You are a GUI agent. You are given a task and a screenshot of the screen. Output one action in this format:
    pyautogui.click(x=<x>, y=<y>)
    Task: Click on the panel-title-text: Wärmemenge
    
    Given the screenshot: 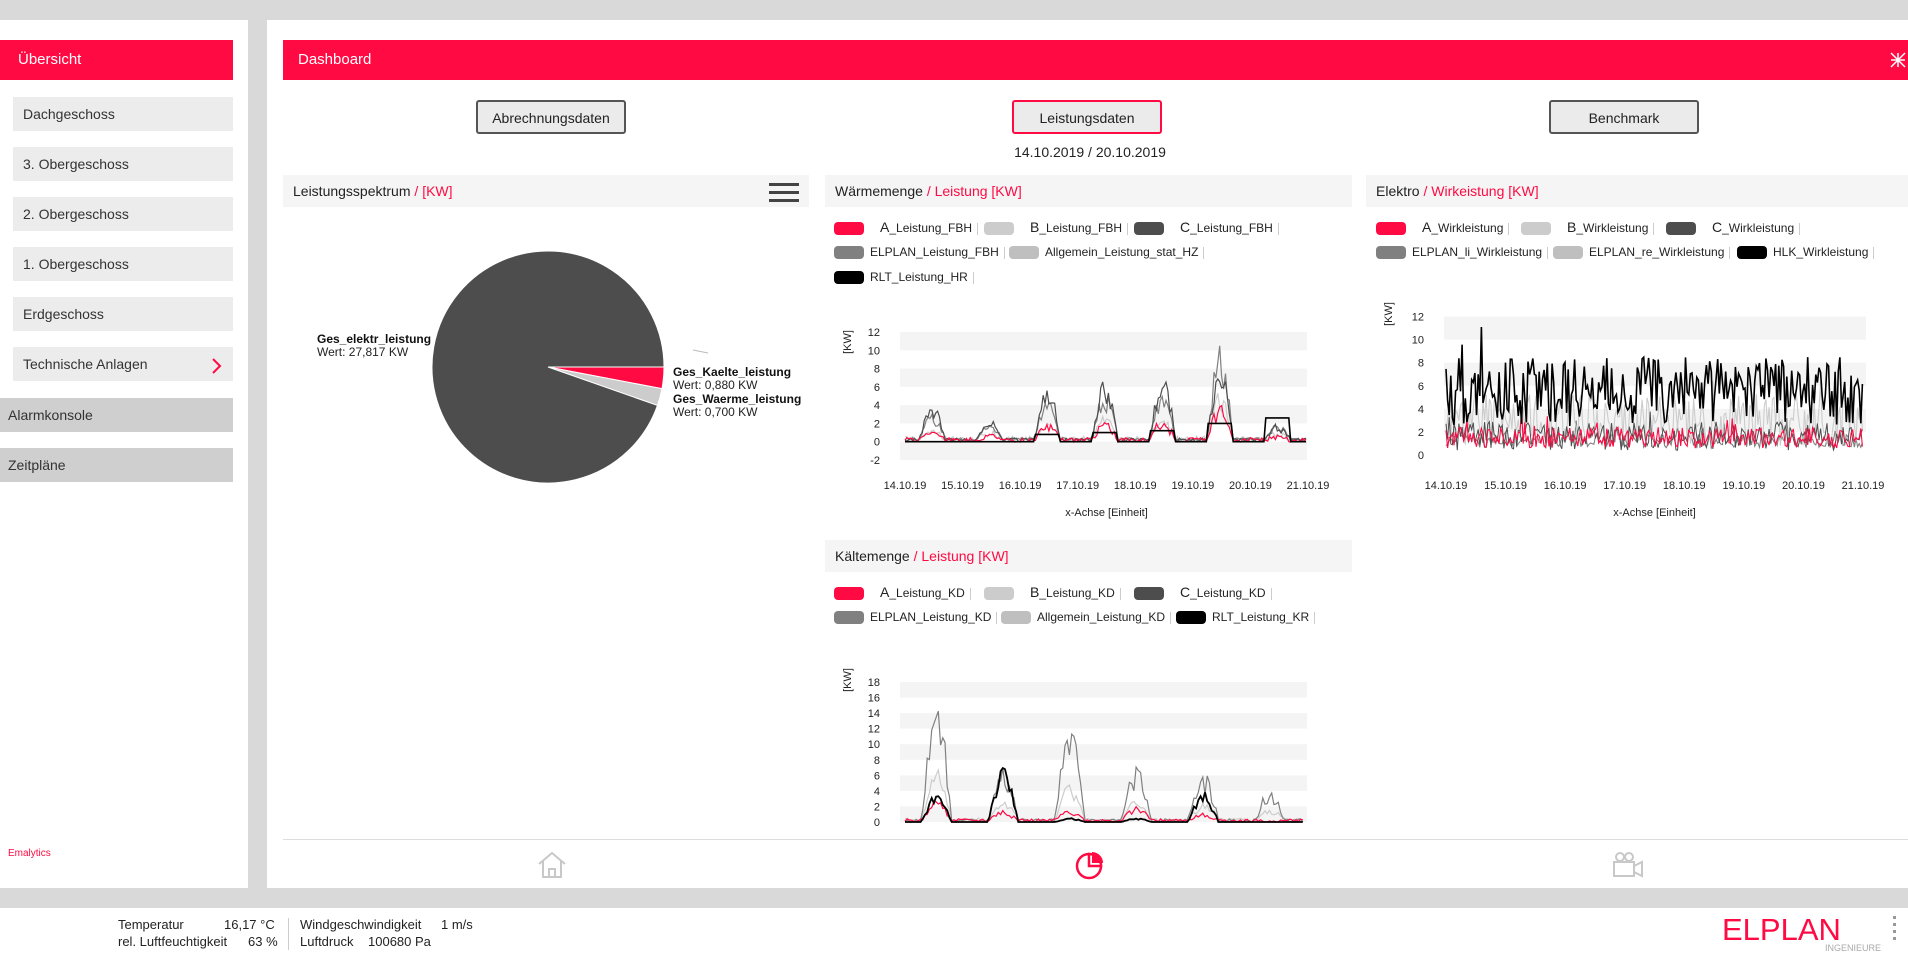 What is the action you would take?
    pyautogui.click(x=879, y=191)
    